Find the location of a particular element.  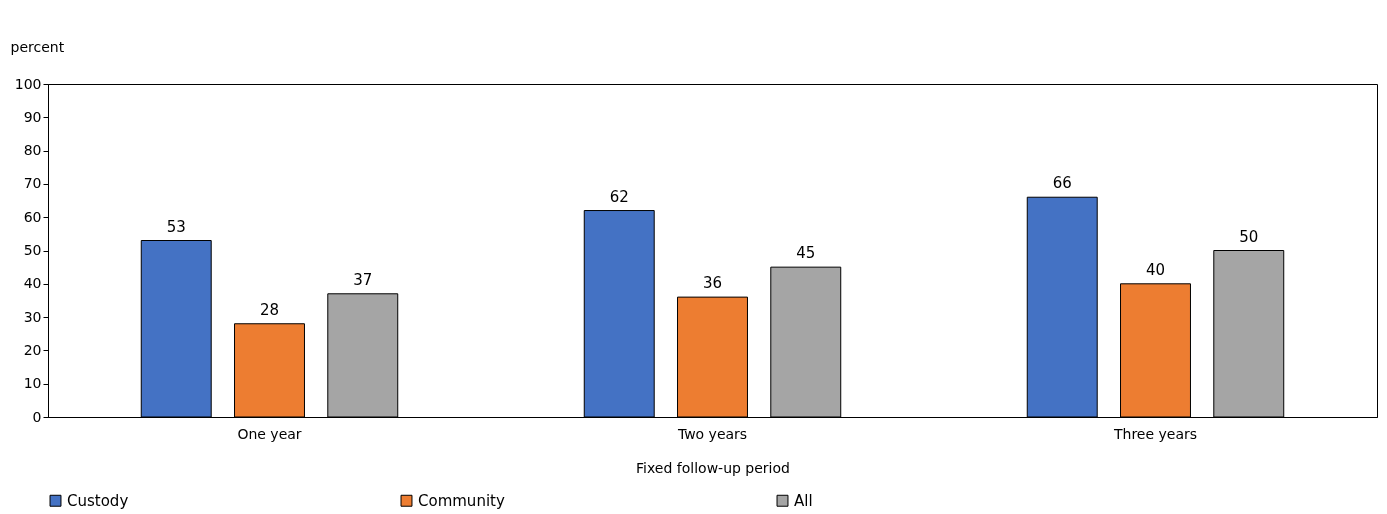

x-tick-label: One year is located at coordinates (269, 433).